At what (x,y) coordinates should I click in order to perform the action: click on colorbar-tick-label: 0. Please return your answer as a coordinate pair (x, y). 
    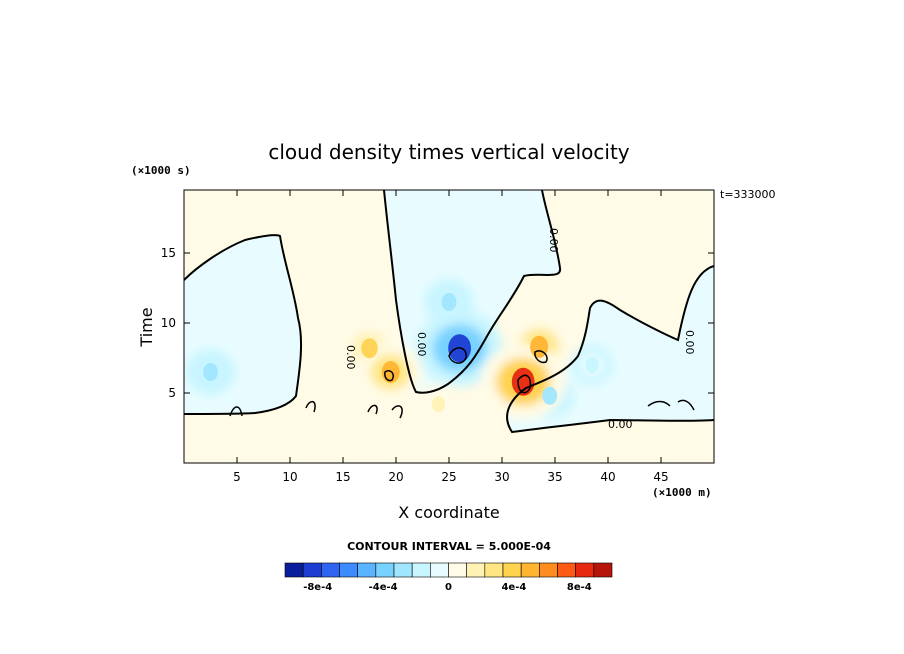
    Looking at the image, I should click on (448, 587).